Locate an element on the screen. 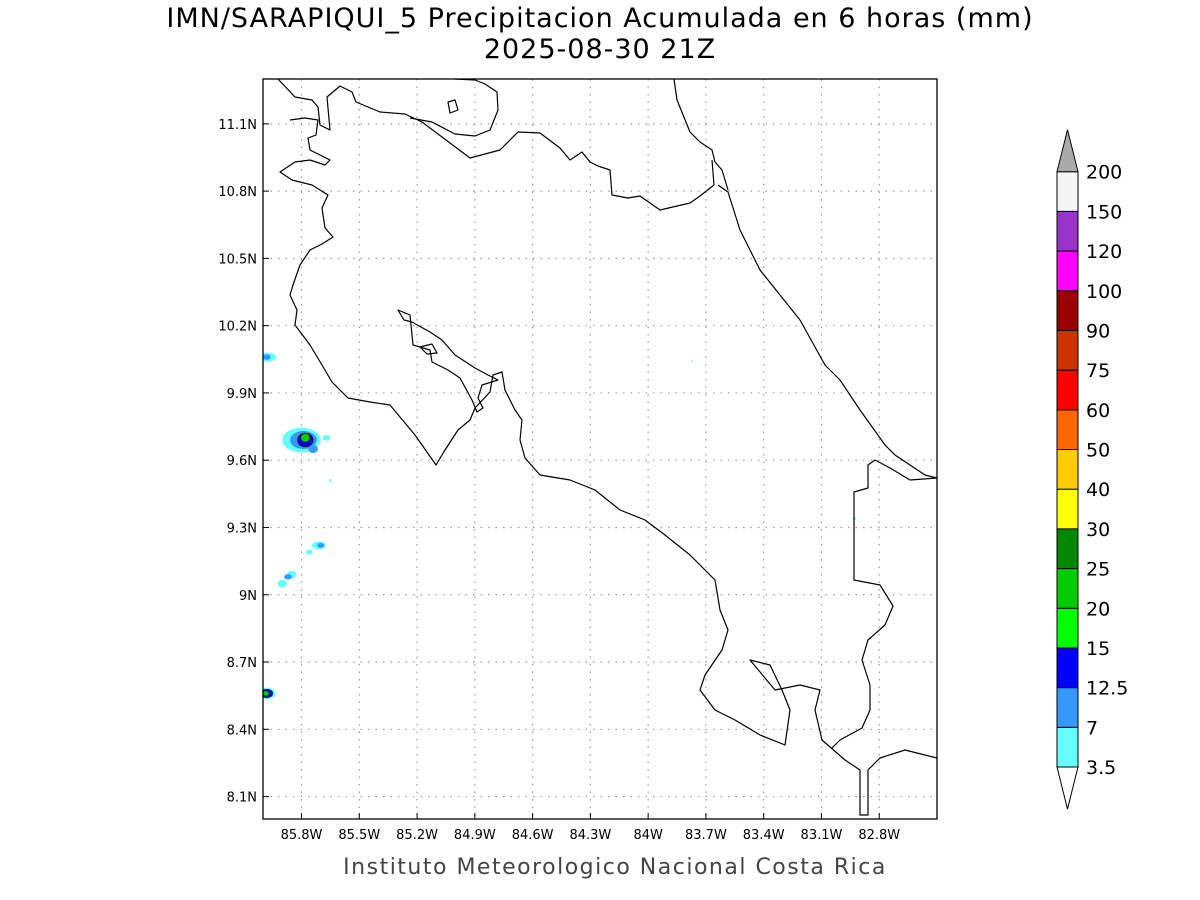 The height and width of the screenshot is (900, 1200). colorbar-label: 90 is located at coordinates (1098, 331).